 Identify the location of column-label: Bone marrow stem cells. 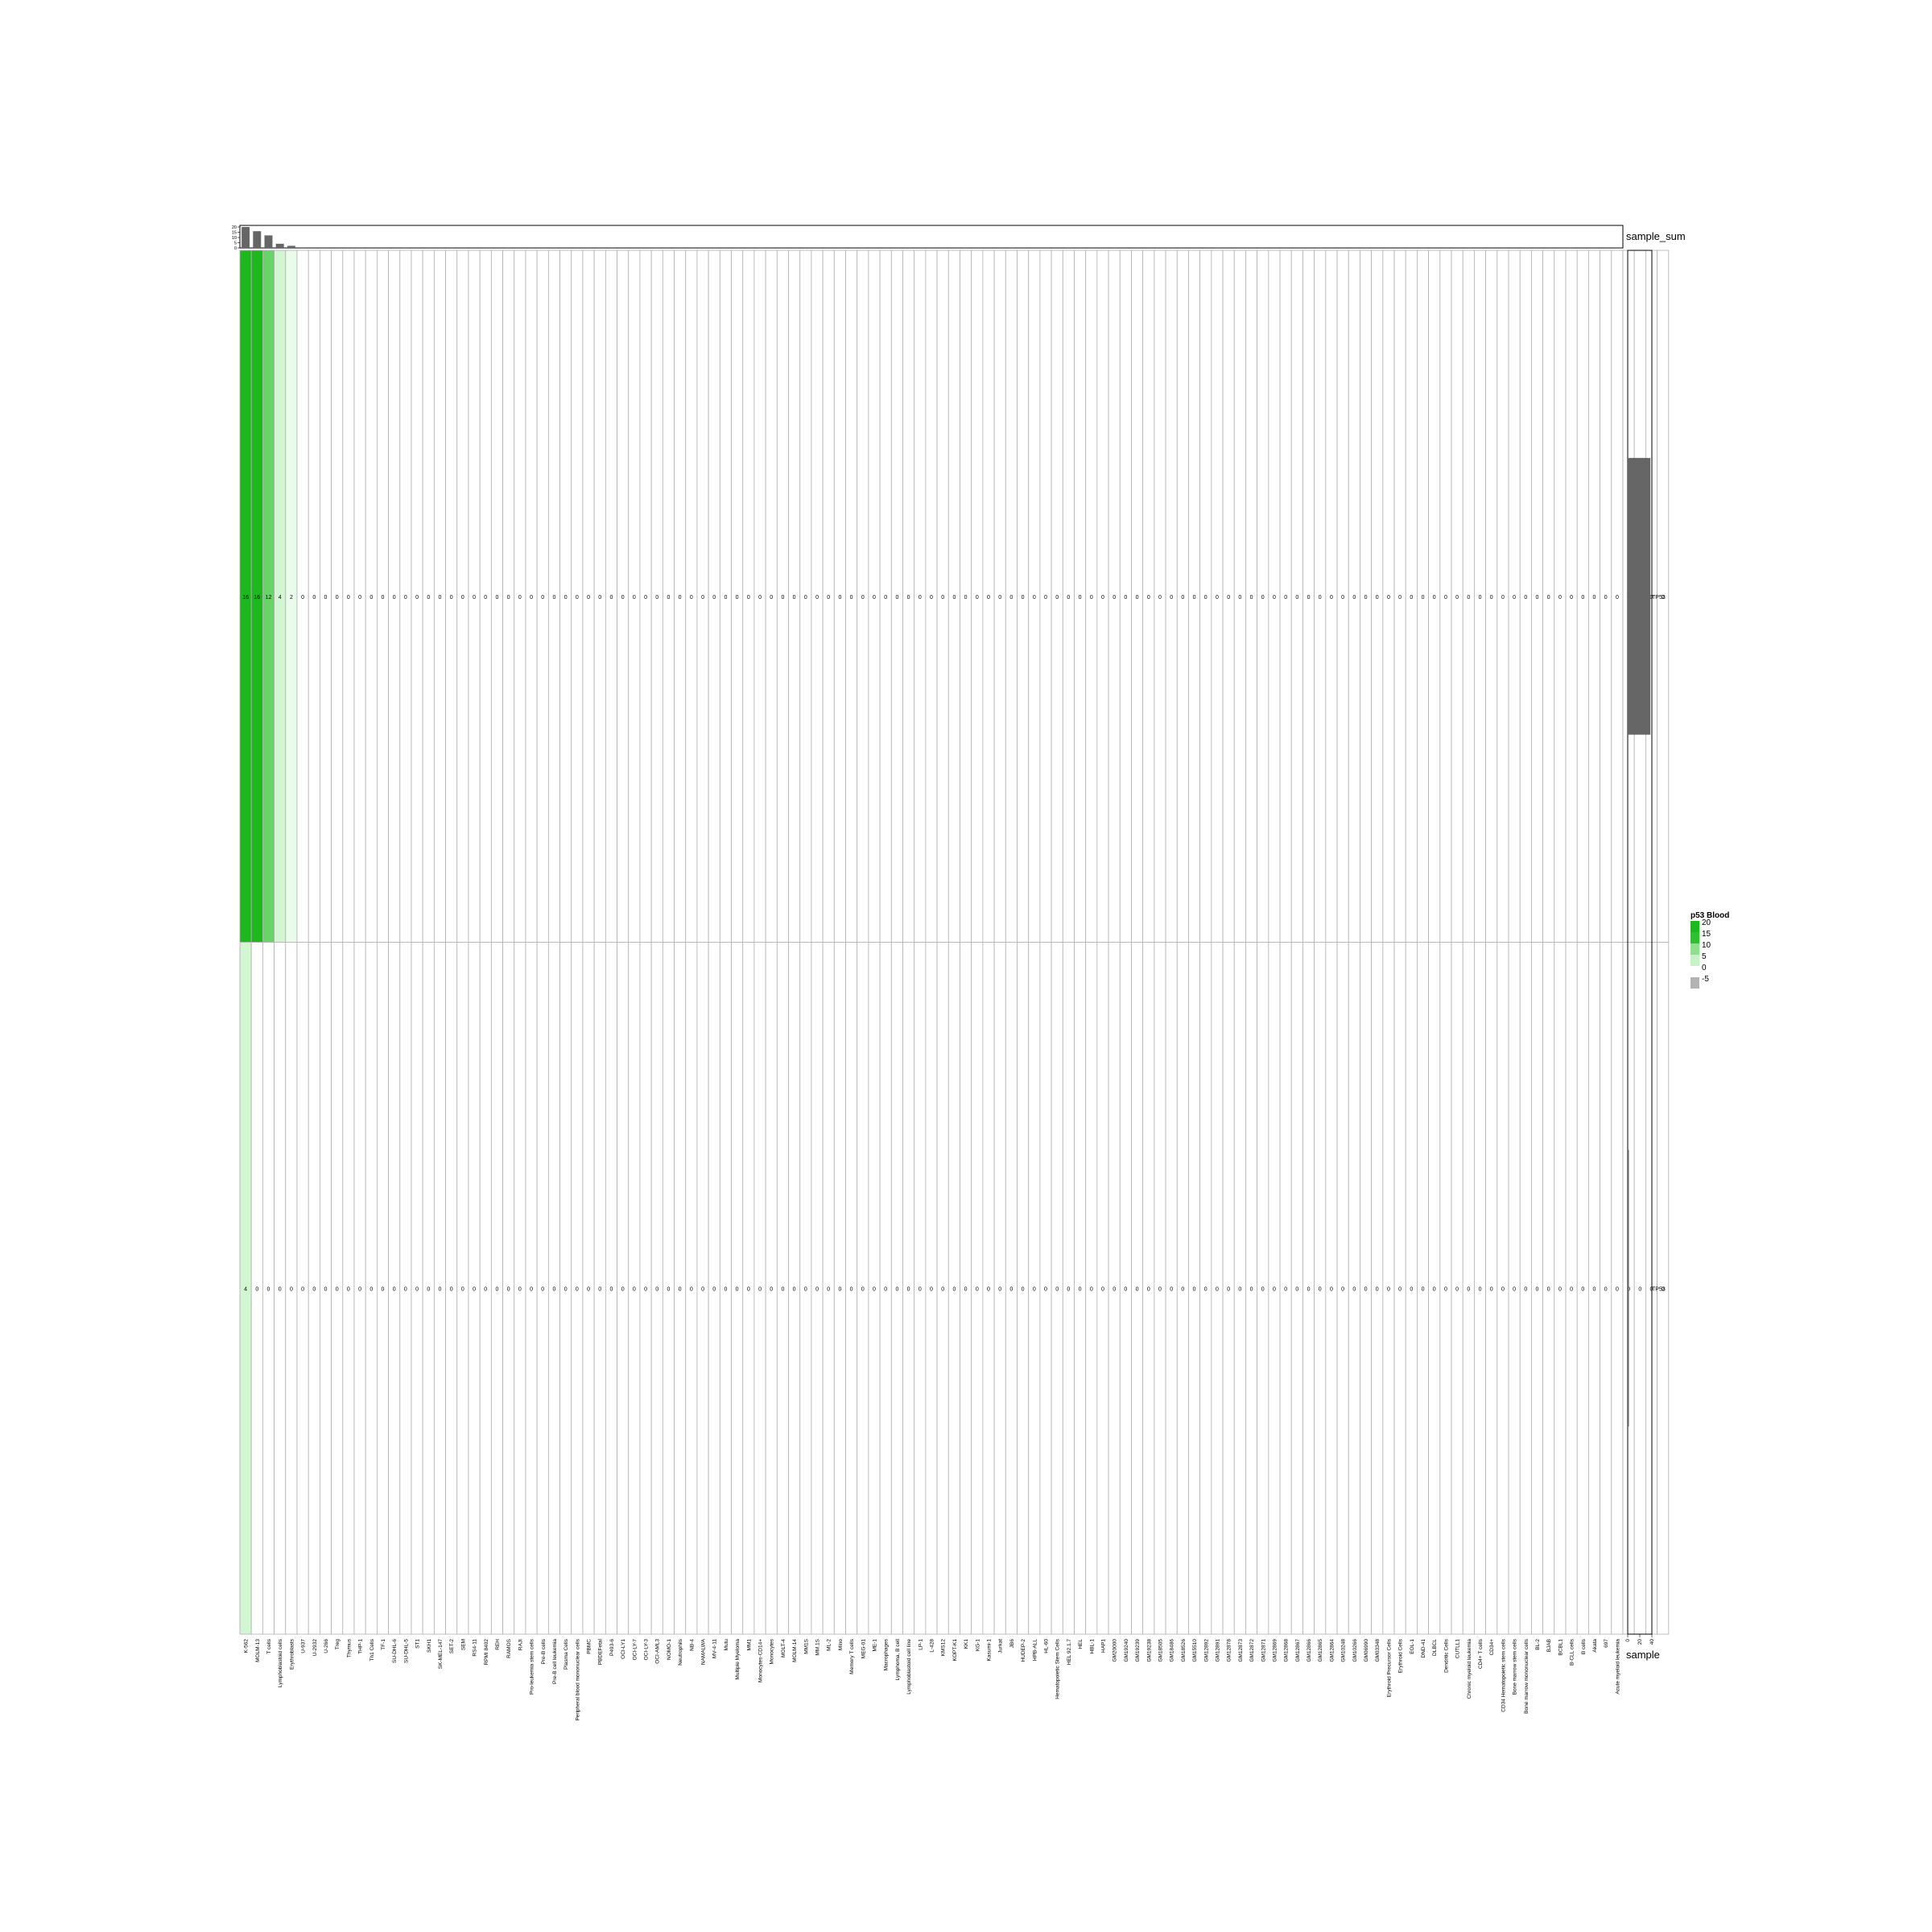
(1515, 1666).